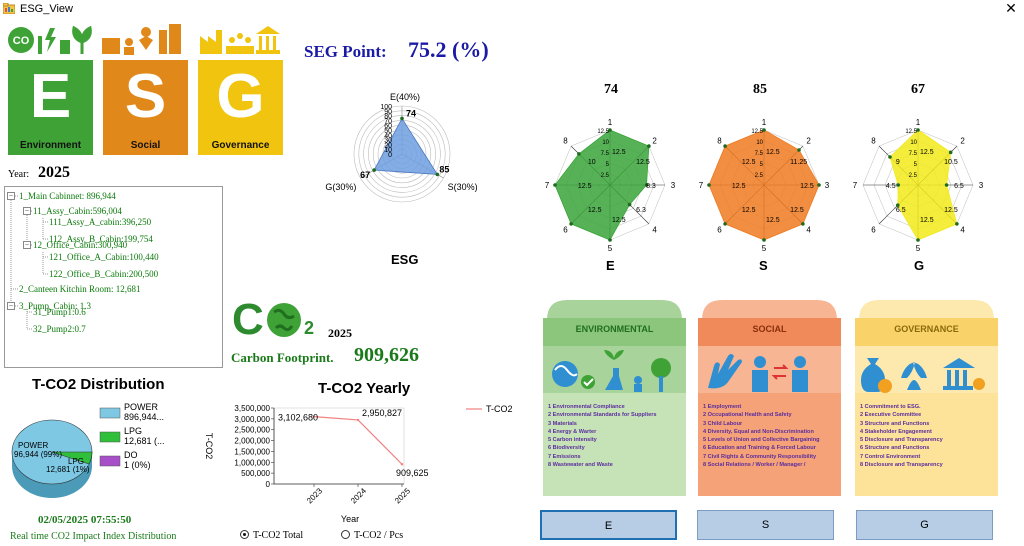  Describe the element at coordinates (701, 185) in the screenshot. I see `radar-axis-label: 7` at that location.